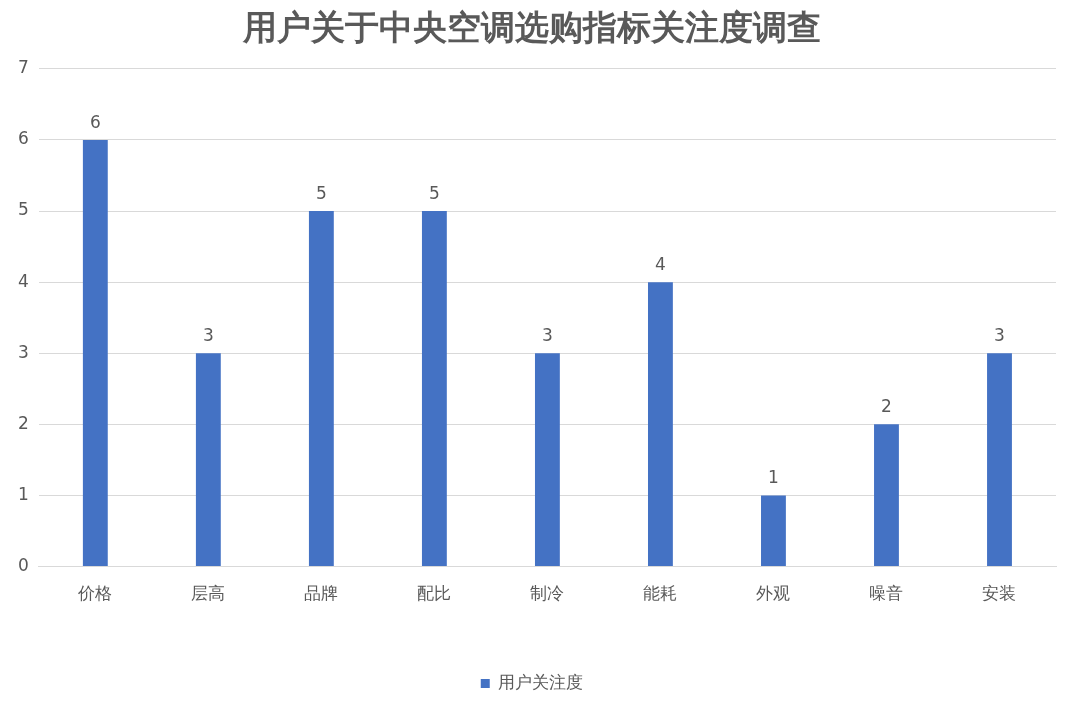 This screenshot has height=720, width=1080. What do you see at coordinates (208, 593) in the screenshot?
I see `x-tick-label: 层高` at bounding box center [208, 593].